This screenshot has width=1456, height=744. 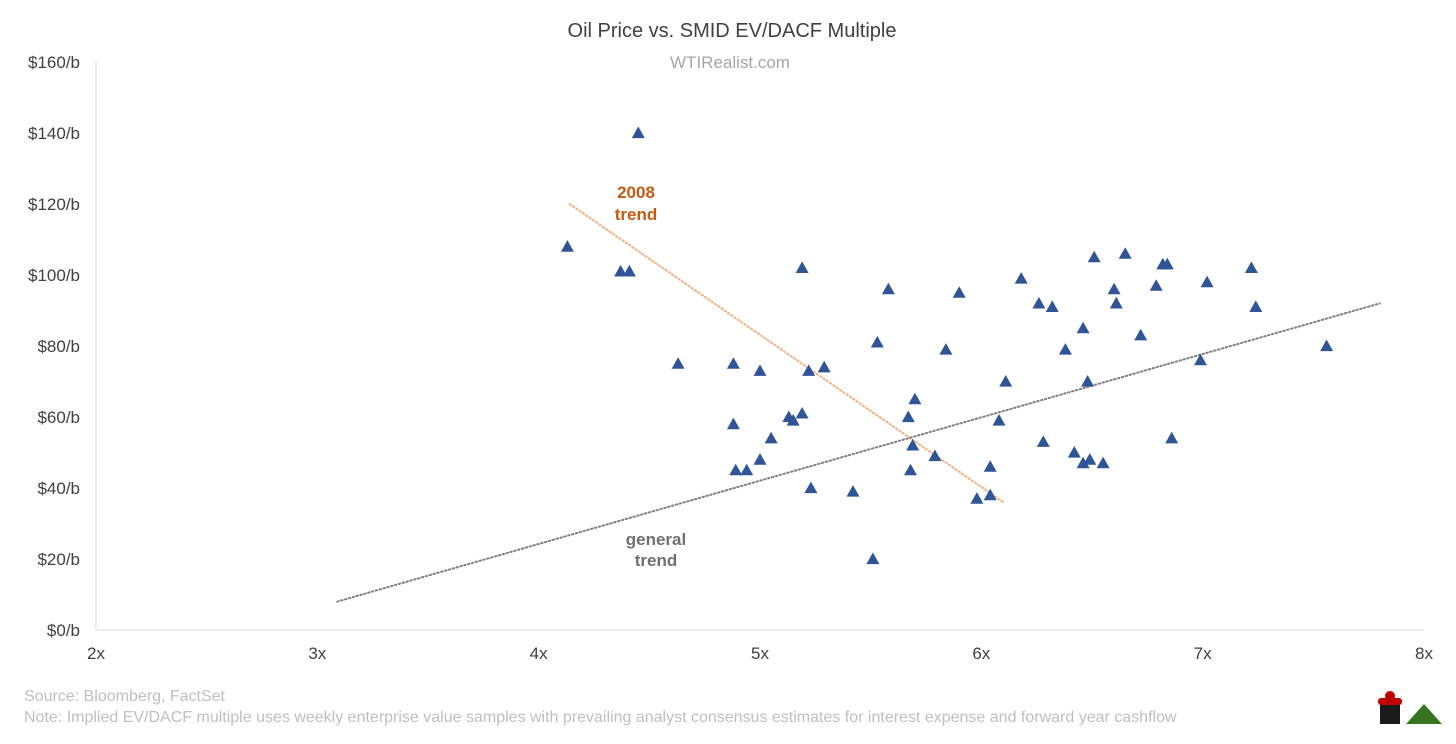 I want to click on chart-subtitle: WTIRealist.com, so click(x=730, y=62).